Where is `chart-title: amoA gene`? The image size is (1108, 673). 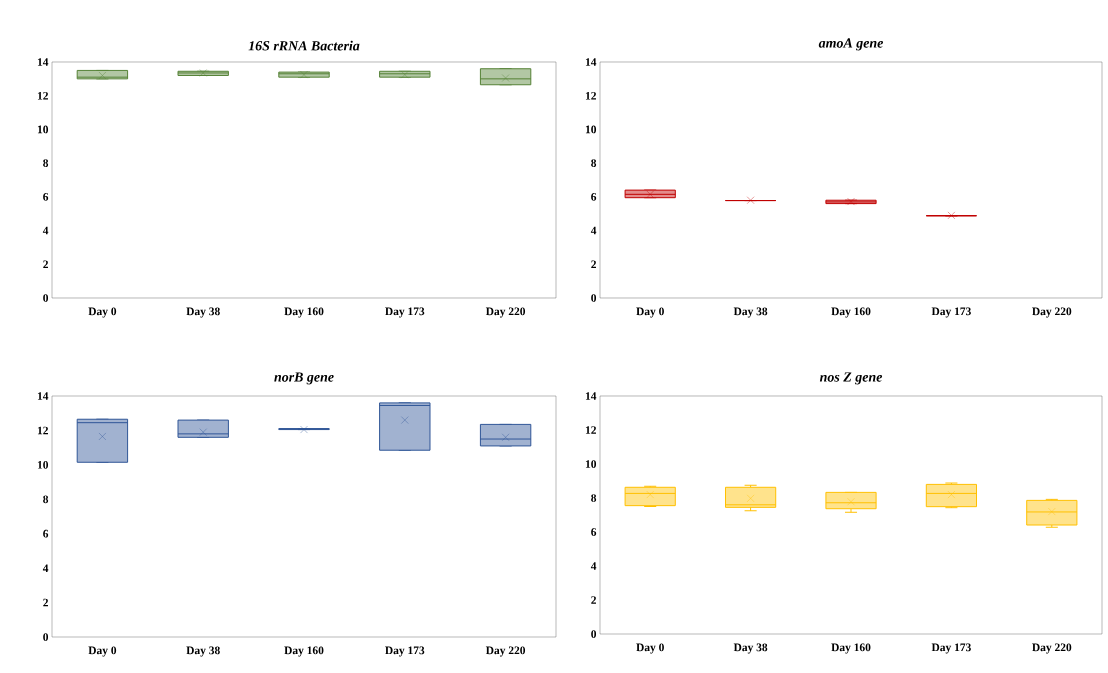
chart-title: amoA gene is located at coordinates (851, 44).